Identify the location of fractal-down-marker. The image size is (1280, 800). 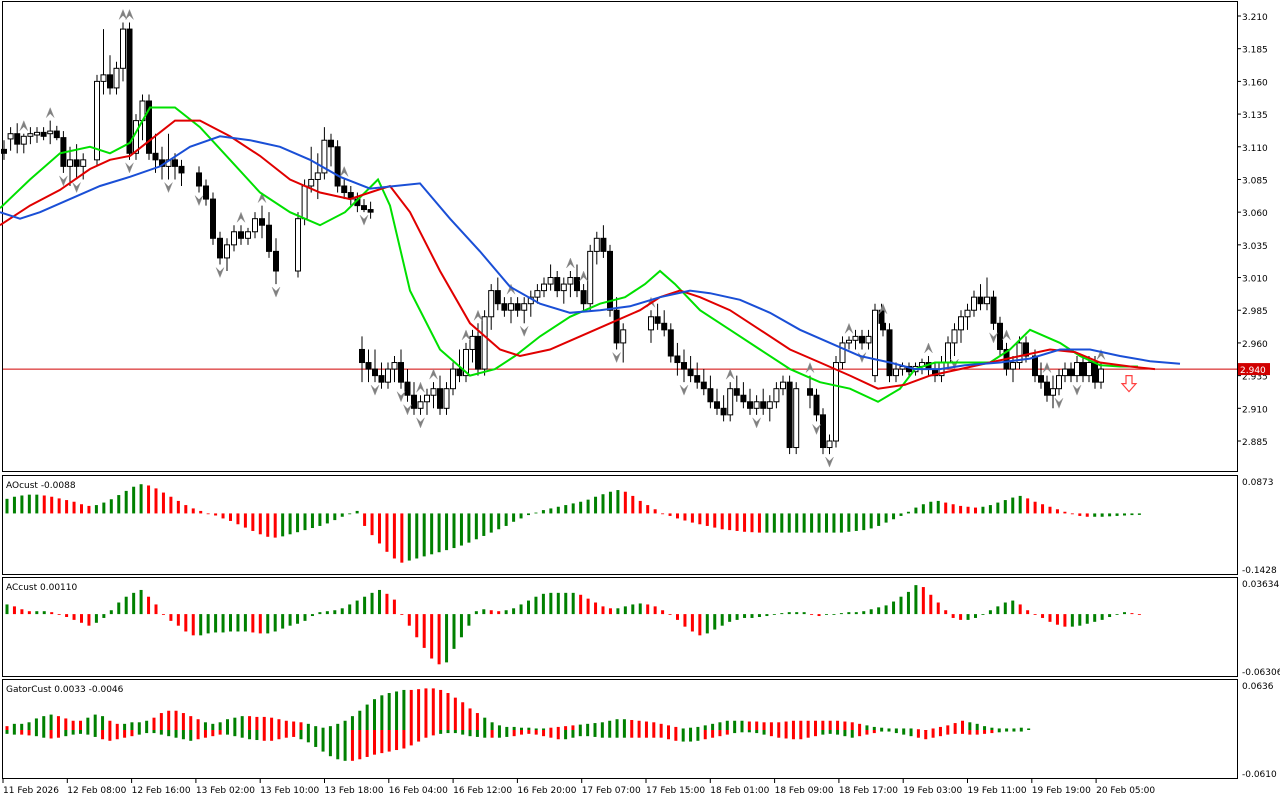
(1077, 390).